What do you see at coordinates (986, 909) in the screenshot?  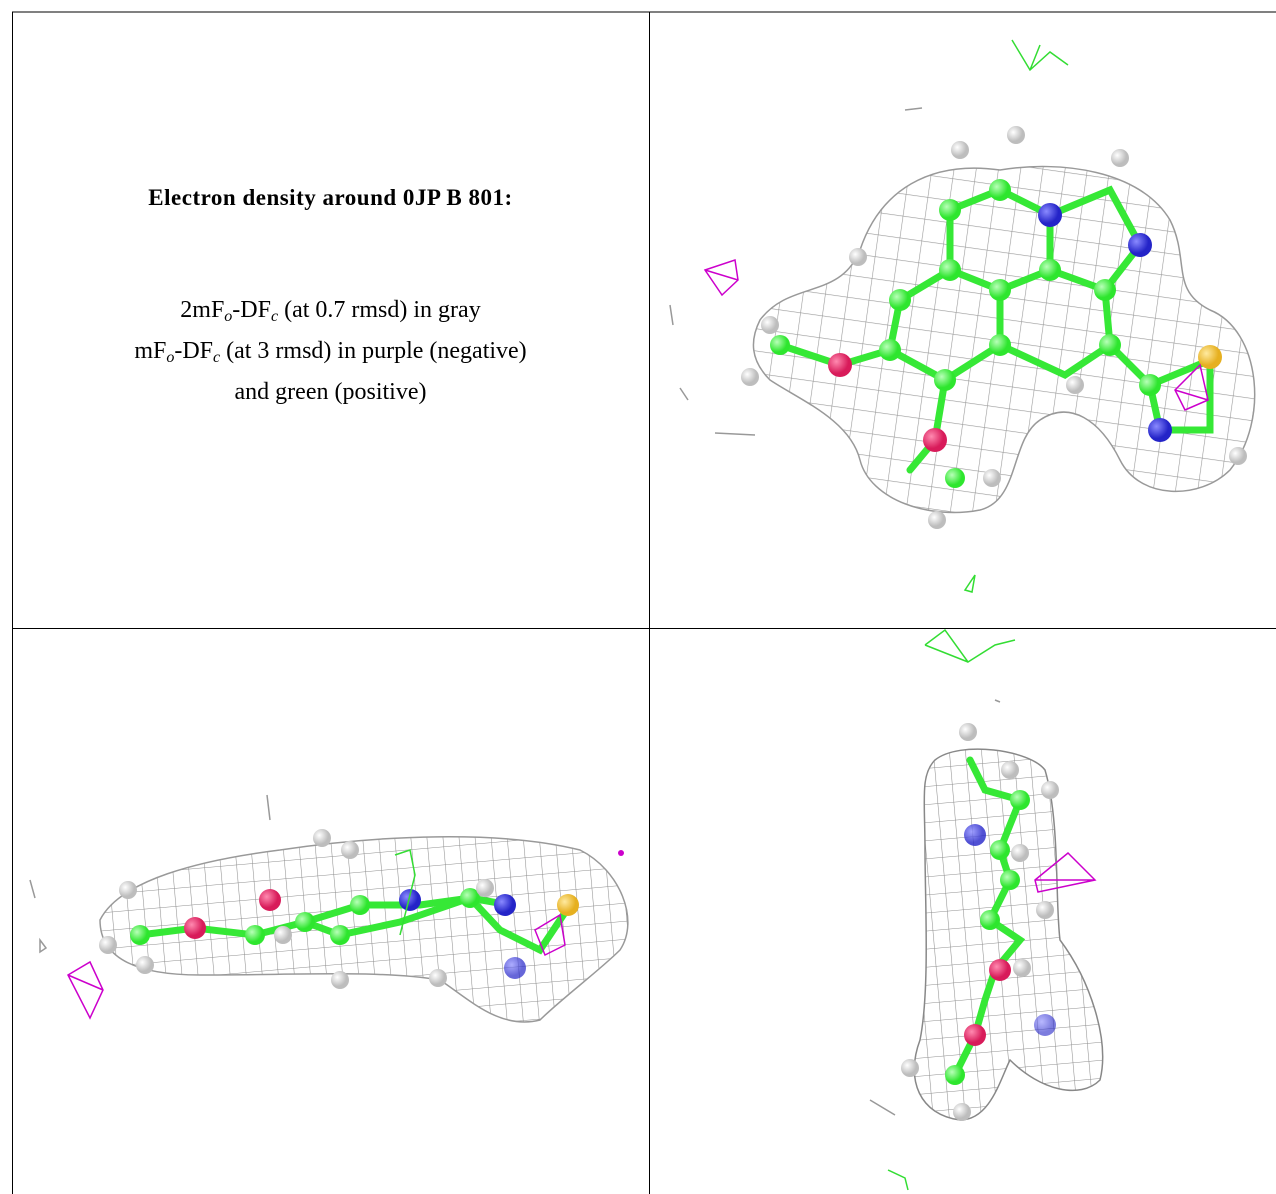 I see `molecule-view-end` at bounding box center [986, 909].